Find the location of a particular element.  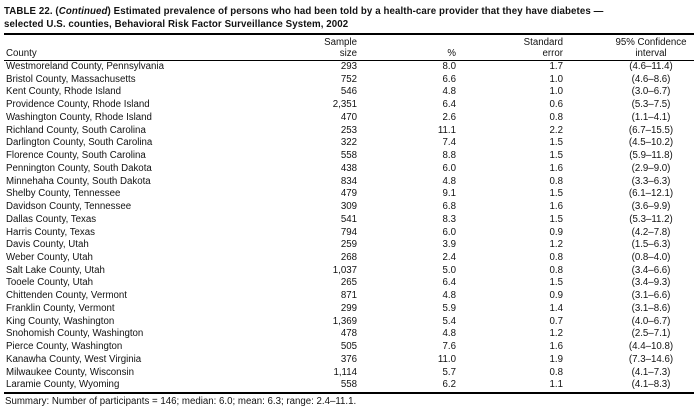

cell-ci: (3.3–6.3) is located at coordinates (651, 181).